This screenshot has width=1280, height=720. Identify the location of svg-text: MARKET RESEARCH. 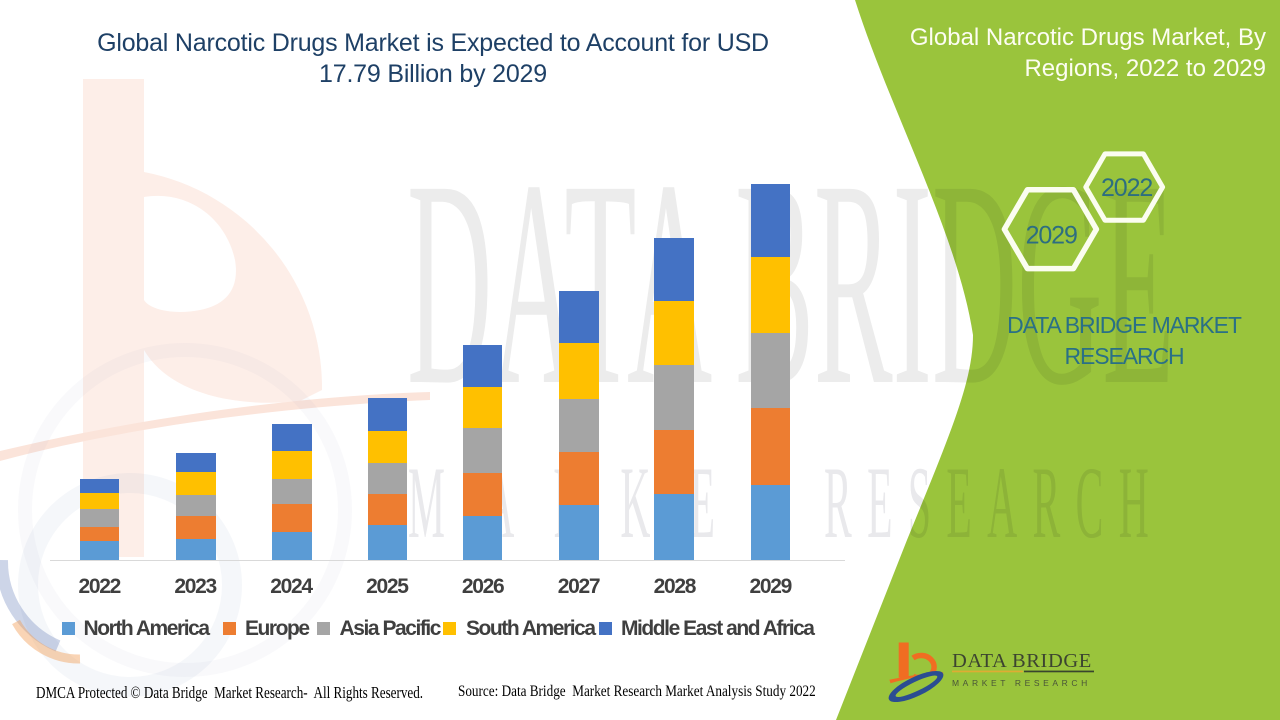
(1021, 683).